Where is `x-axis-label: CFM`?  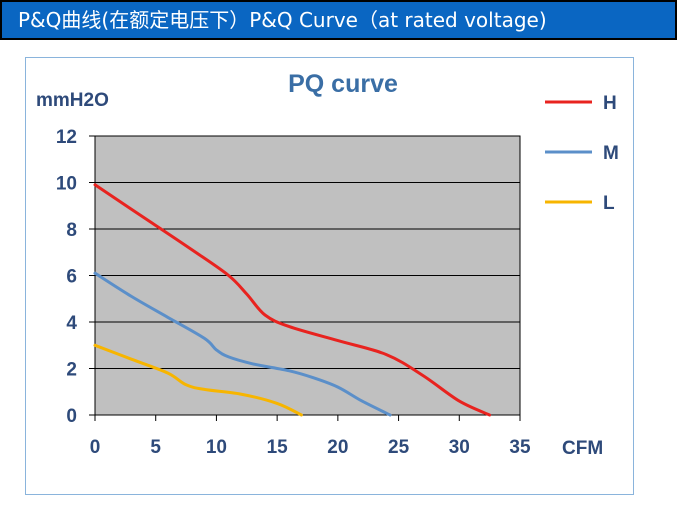
x-axis-label: CFM is located at coordinates (582, 448).